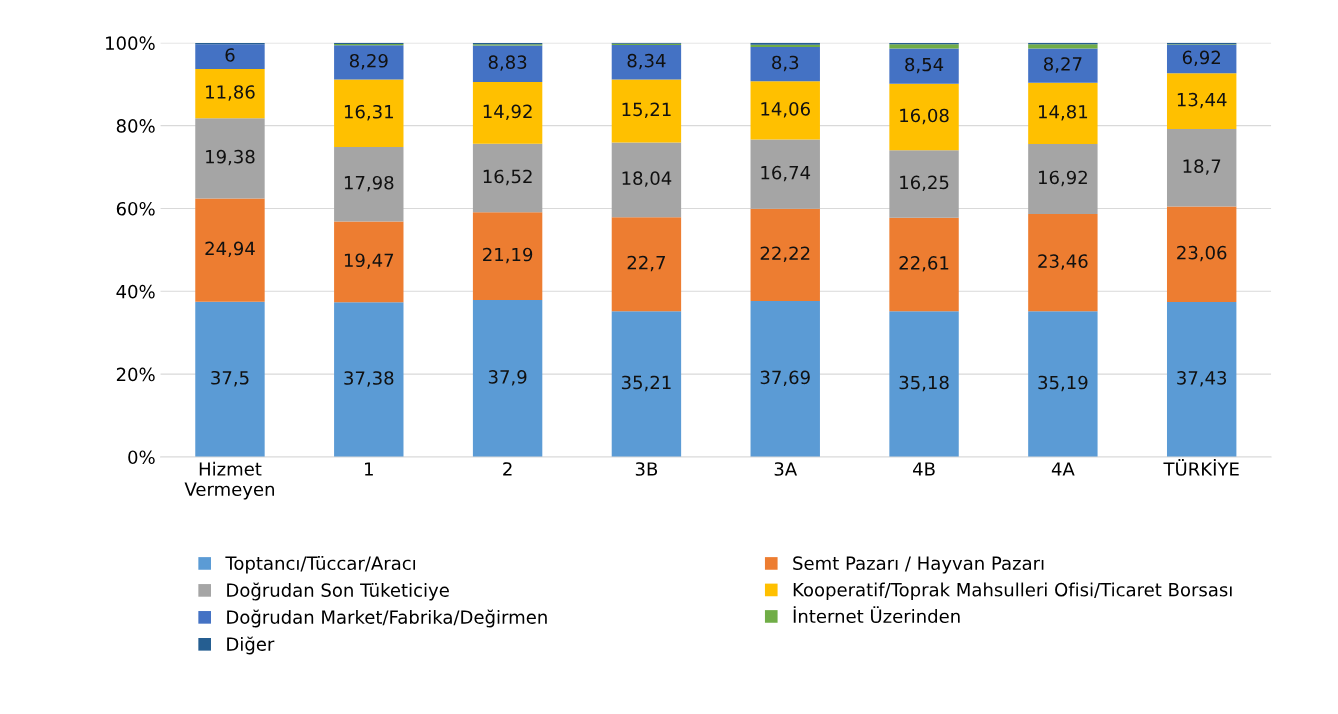 Image resolution: width=1338 pixels, height=714 pixels. What do you see at coordinates (135, 208) in the screenshot?
I see `y-tick-label: 60%` at bounding box center [135, 208].